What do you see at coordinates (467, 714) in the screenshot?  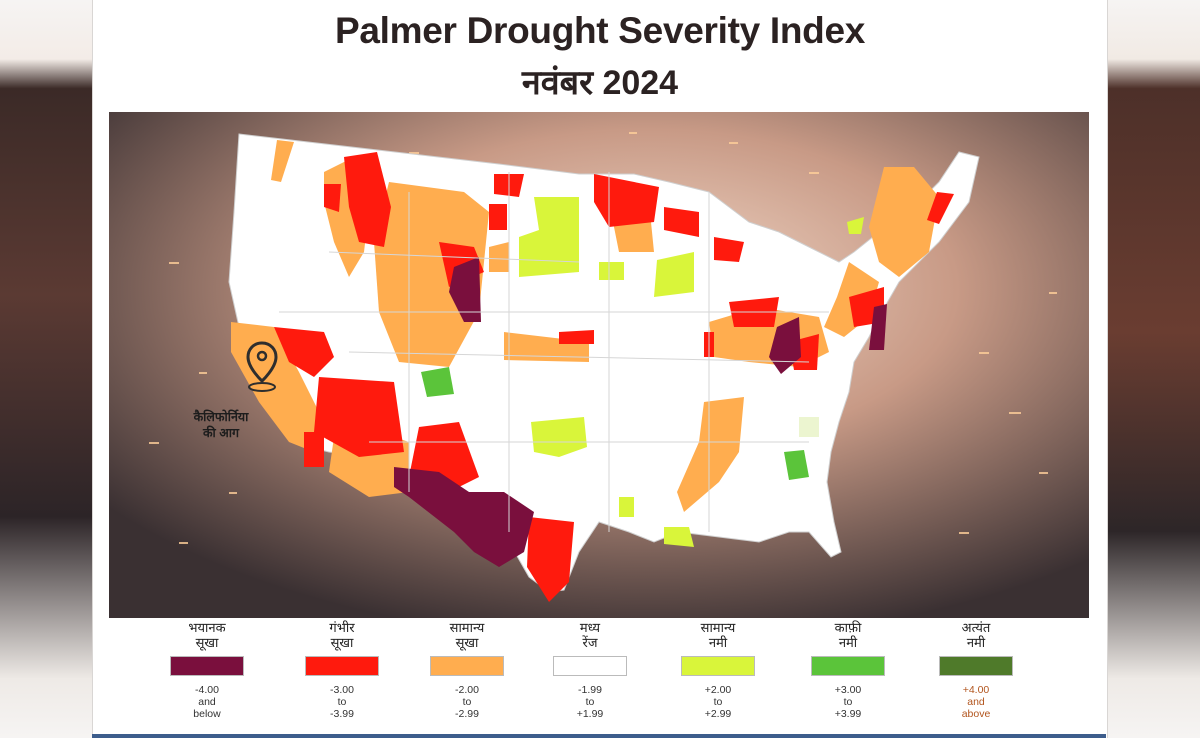 I see `legend-range-line: -2.99` at bounding box center [467, 714].